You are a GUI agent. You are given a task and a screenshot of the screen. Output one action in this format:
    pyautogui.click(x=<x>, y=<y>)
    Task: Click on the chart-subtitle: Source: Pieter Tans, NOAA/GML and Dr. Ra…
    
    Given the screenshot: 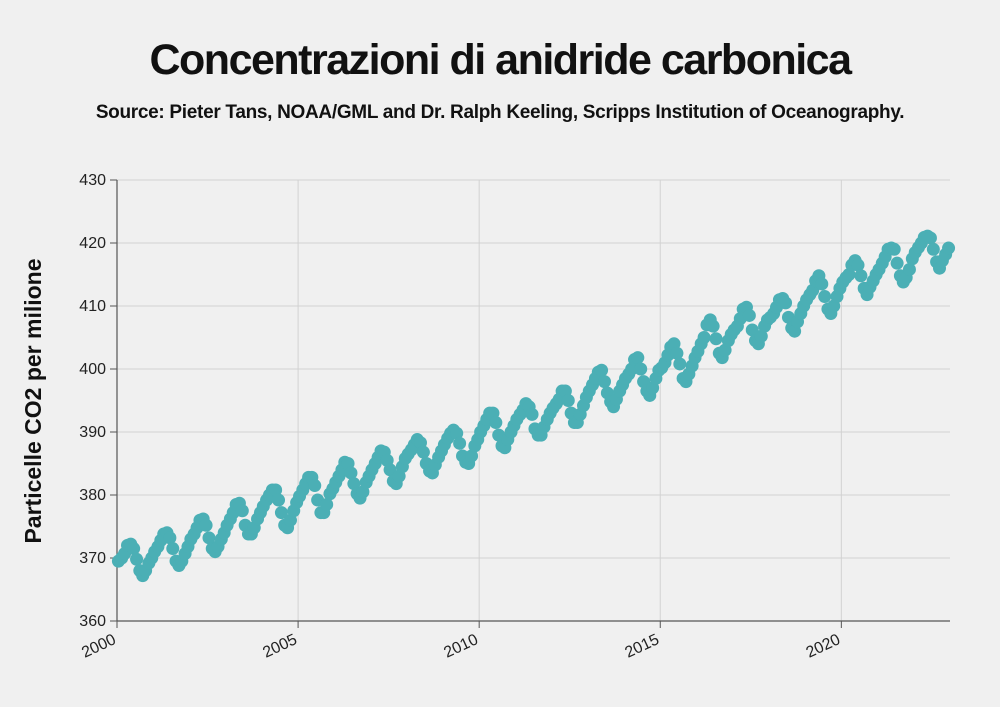 What is the action you would take?
    pyautogui.click(x=500, y=112)
    